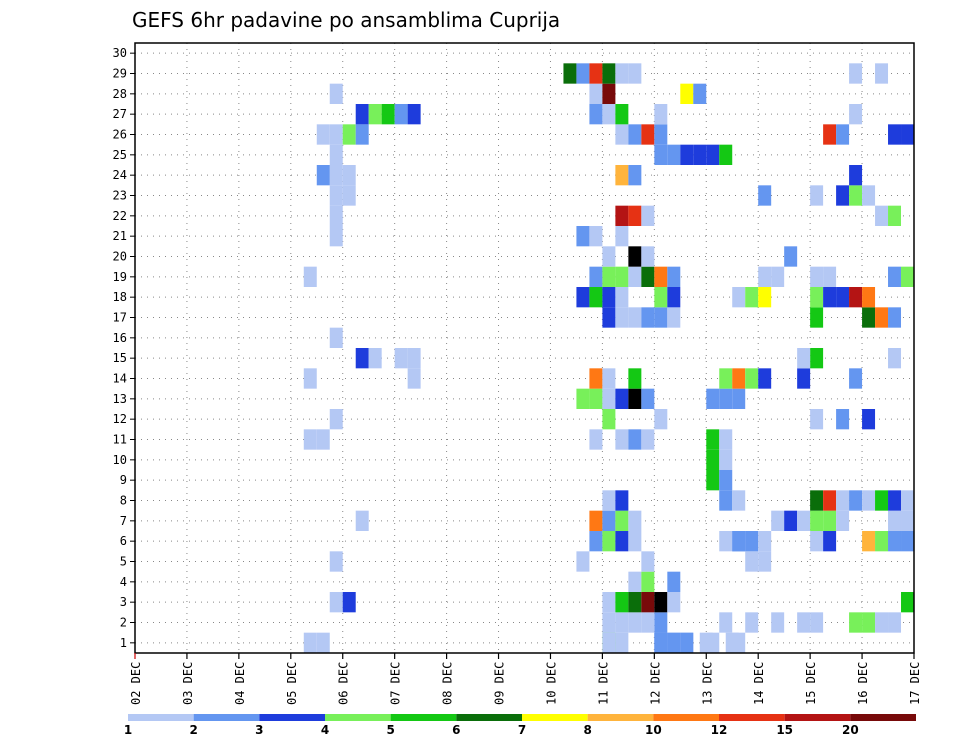  Describe the element at coordinates (120, 460) in the screenshot. I see `y-tick-label: 10` at that location.